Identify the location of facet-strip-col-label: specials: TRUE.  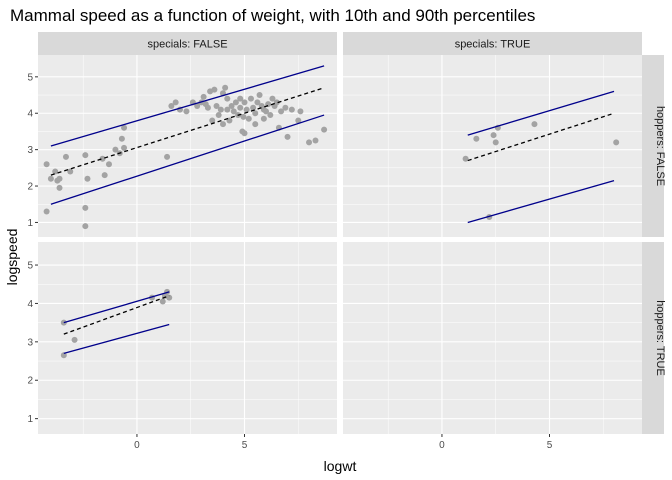
(493, 45).